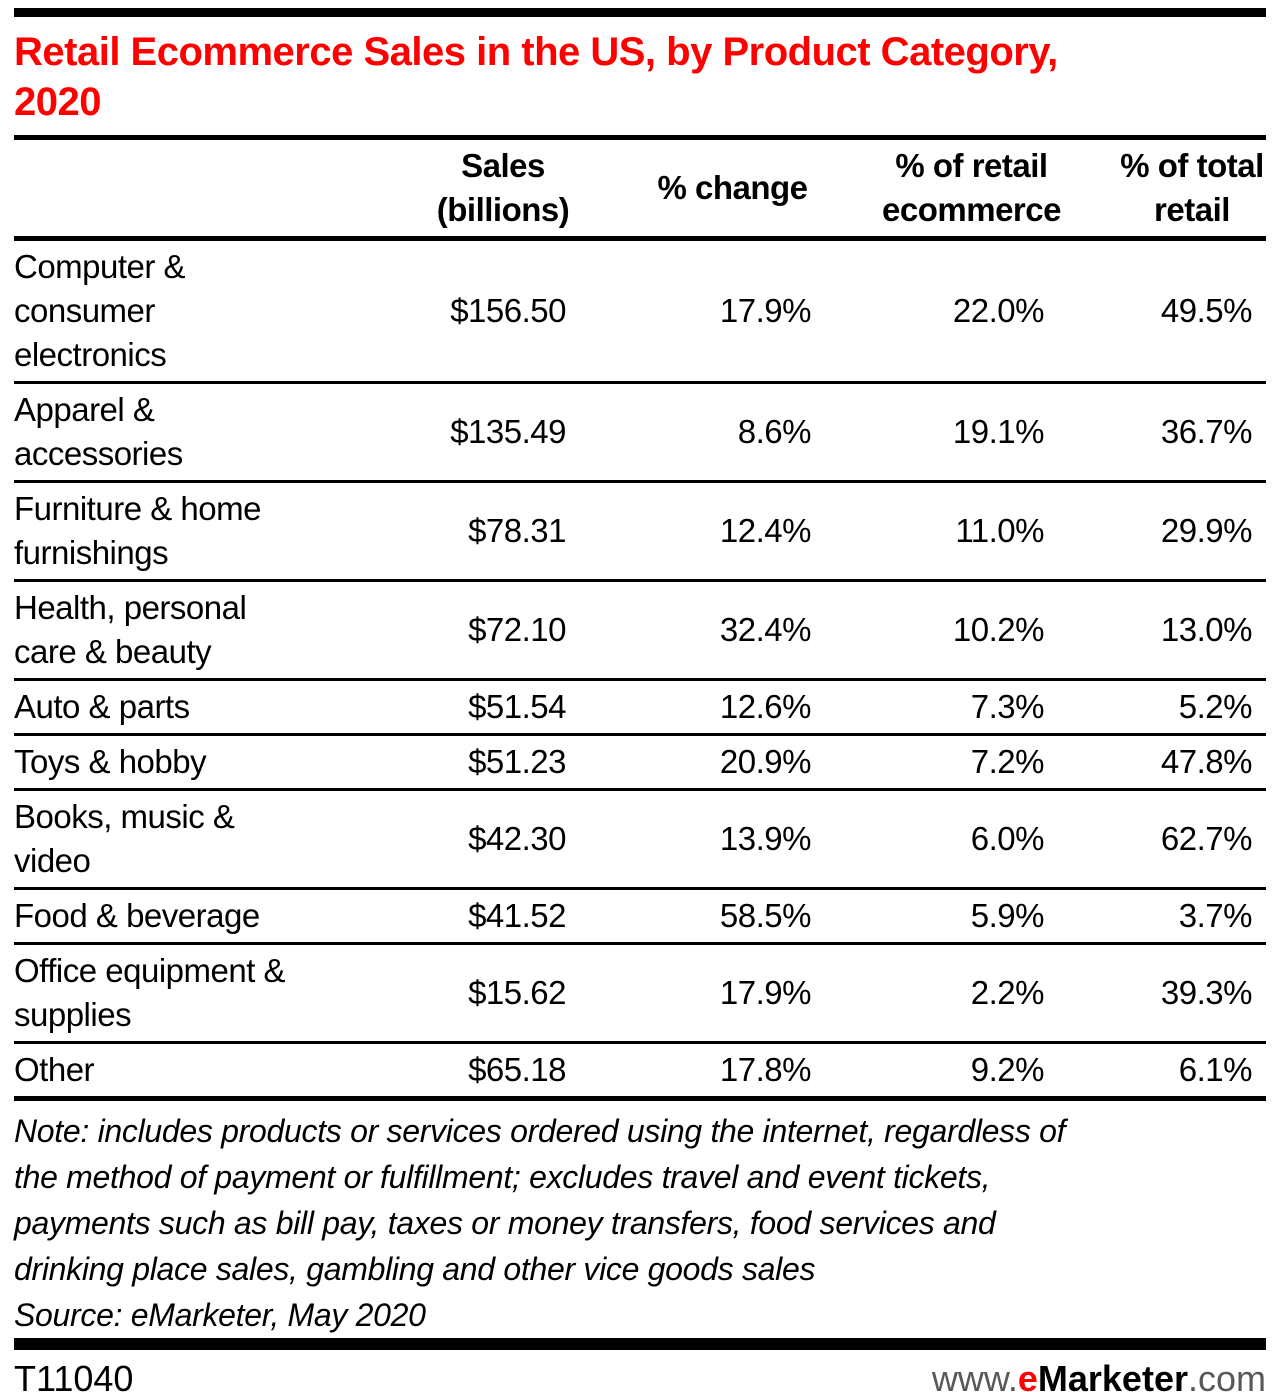  Describe the element at coordinates (702, 761) in the screenshot. I see `cell-percent-change: 20.9%` at that location.